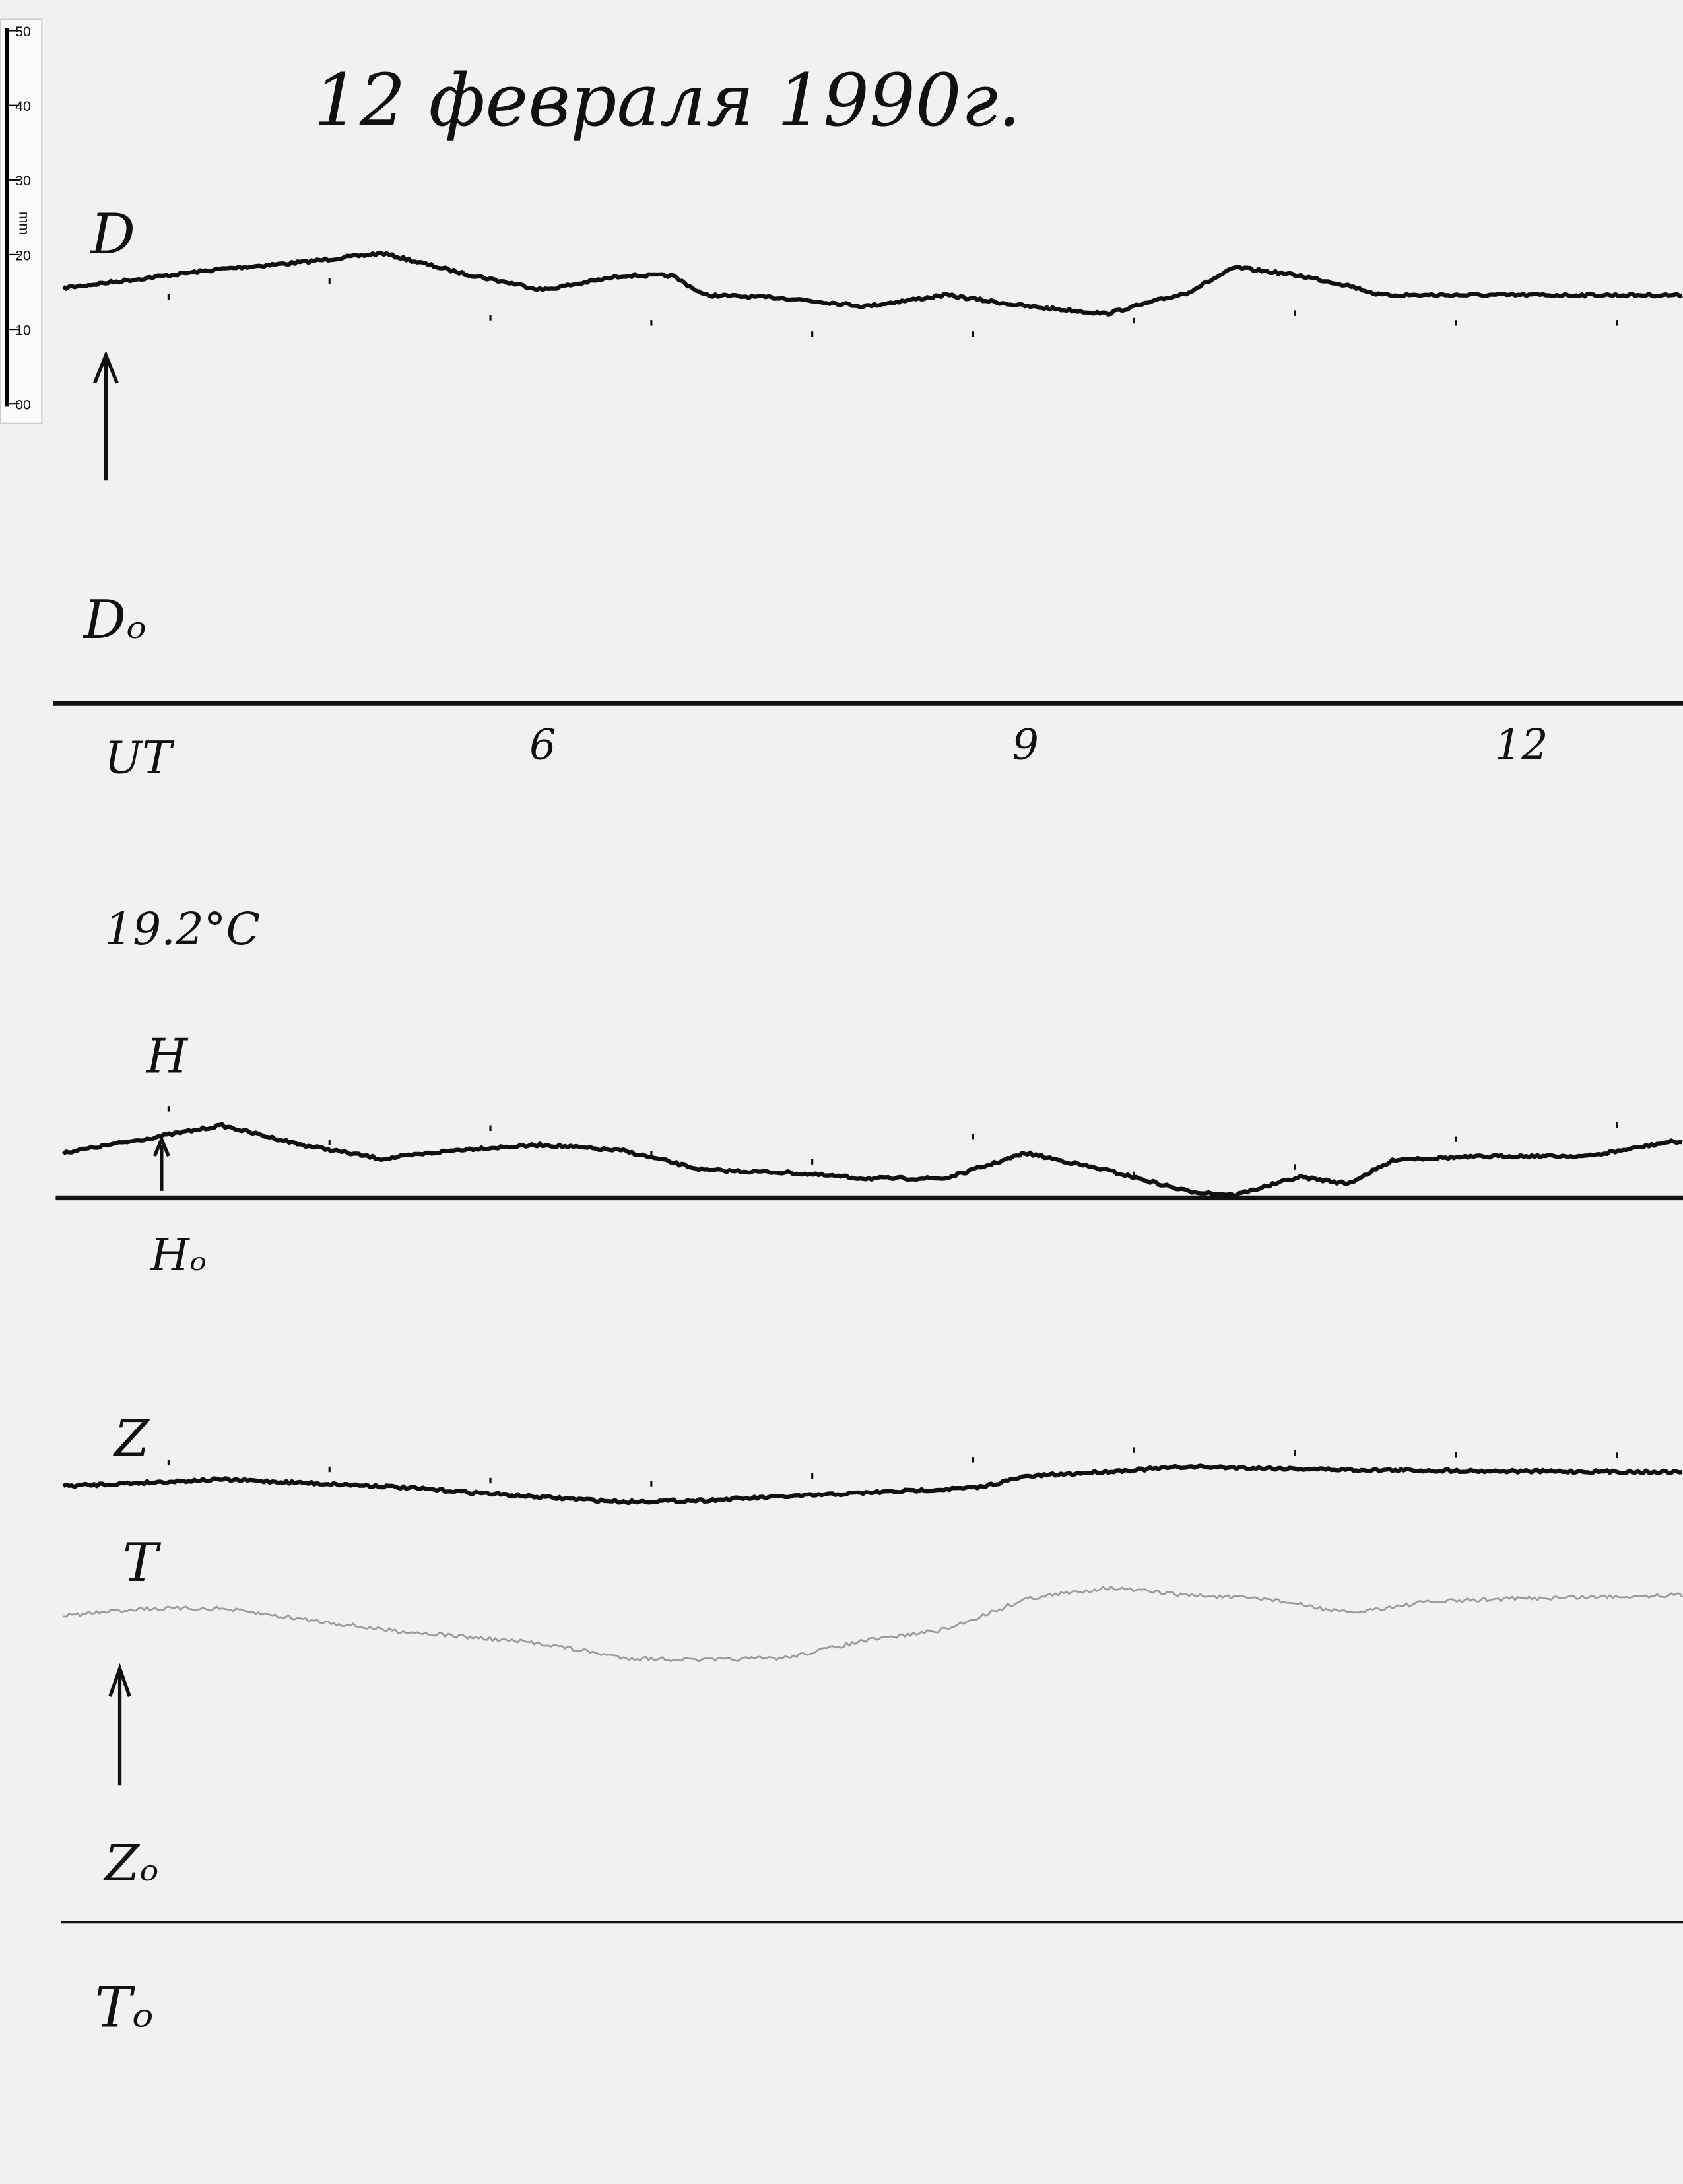  What do you see at coordinates (23, 181) in the screenshot?
I see `ruler-tick-label: 30` at bounding box center [23, 181].